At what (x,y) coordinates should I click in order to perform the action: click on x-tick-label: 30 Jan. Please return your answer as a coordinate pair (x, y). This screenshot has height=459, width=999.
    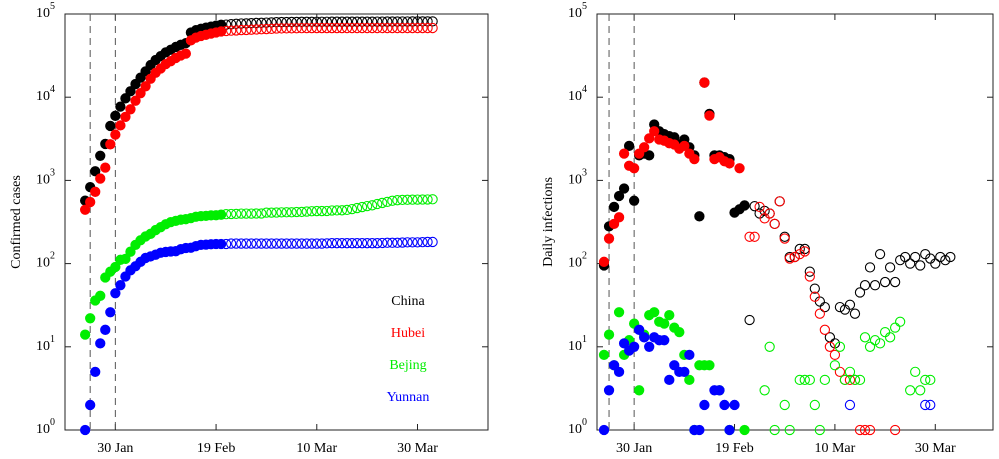
    Looking at the image, I should click on (634, 448).